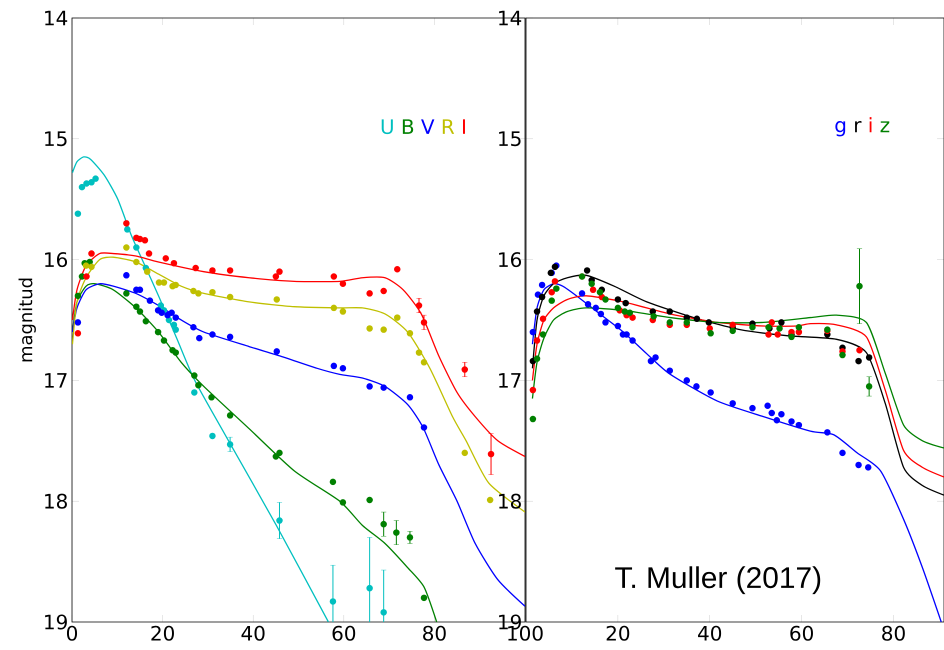 Image resolution: width=944 pixels, height=650 pixels. I want to click on text: U, so click(387, 126).